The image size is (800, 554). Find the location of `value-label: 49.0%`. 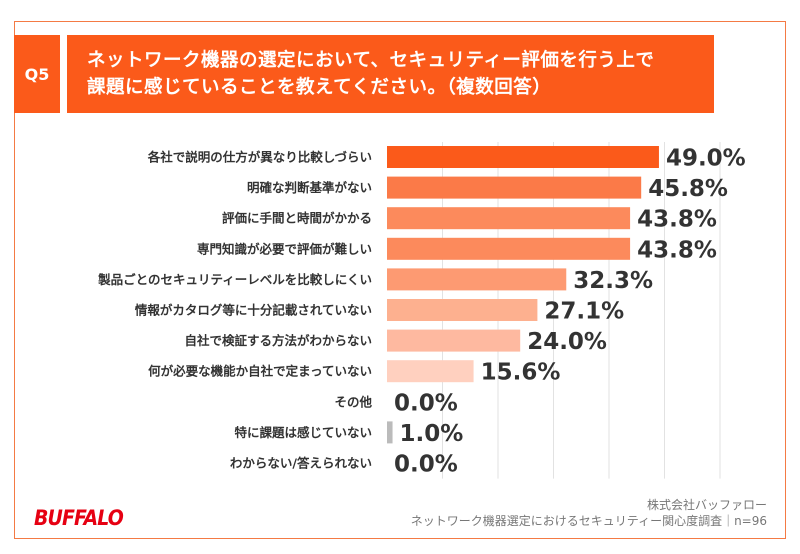

value-label: 49.0% is located at coordinates (706, 159).